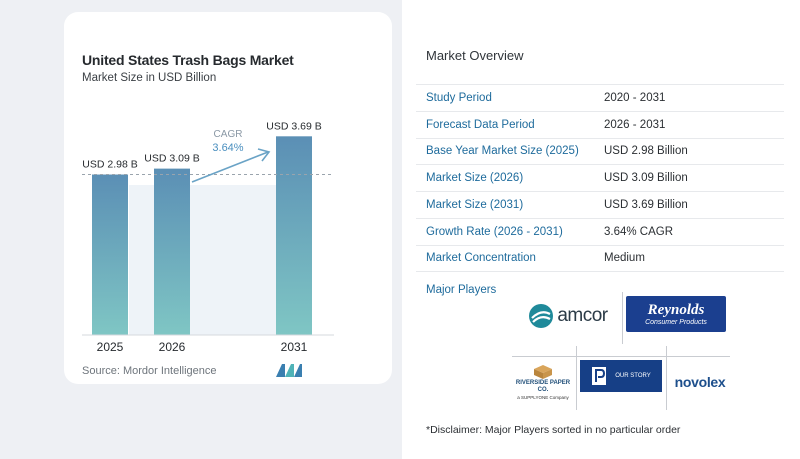 This screenshot has height=459, width=800. Describe the element at coordinates (600, 124) in the screenshot. I see `table-row: Forecast Data Period 2026 - 2031` at that location.